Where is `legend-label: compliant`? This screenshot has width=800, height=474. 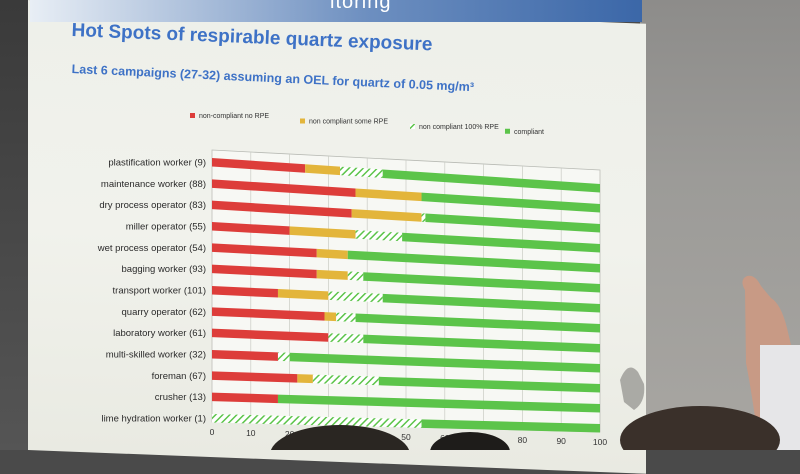
legend-label: compliant is located at coordinates (529, 132).